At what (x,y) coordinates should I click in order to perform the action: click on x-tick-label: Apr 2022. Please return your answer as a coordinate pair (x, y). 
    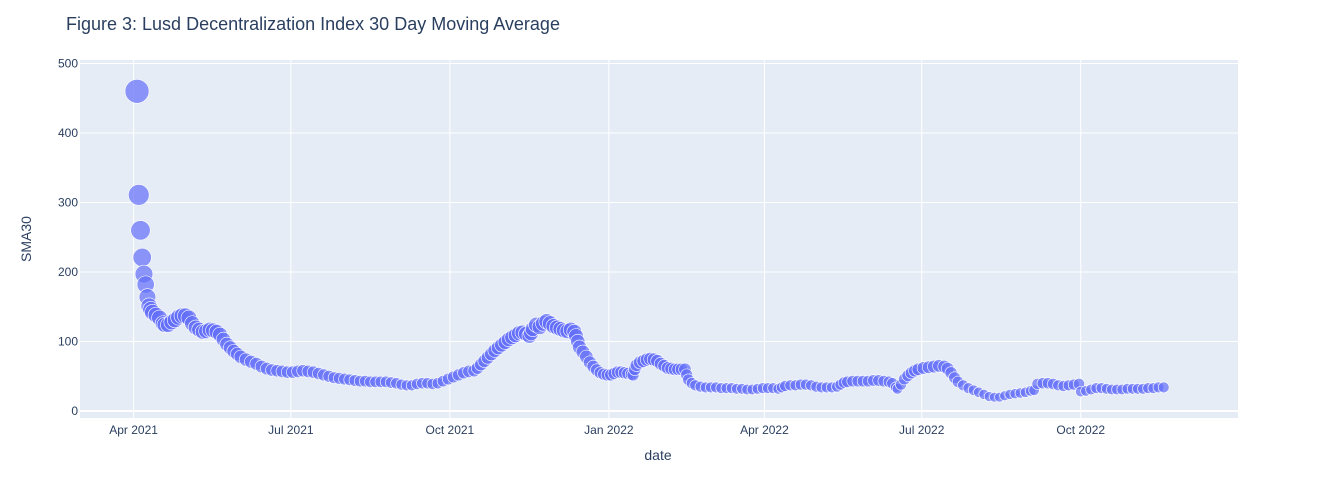
    Looking at the image, I should click on (764, 430).